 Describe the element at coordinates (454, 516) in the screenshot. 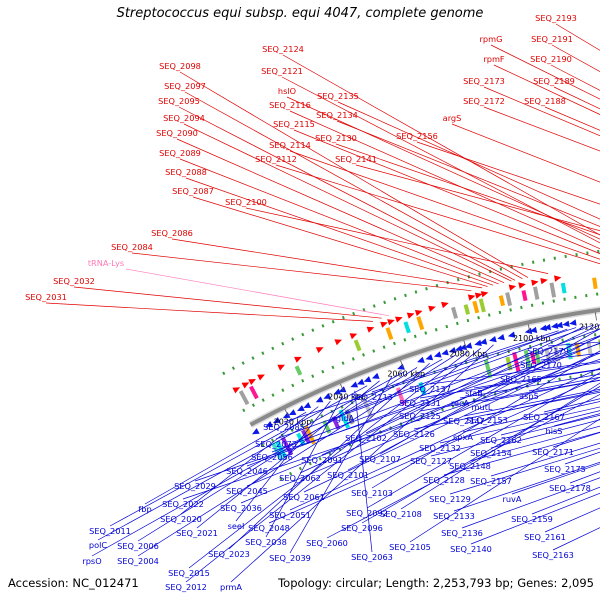

I see `gene-label: SEQ_2133` at that location.